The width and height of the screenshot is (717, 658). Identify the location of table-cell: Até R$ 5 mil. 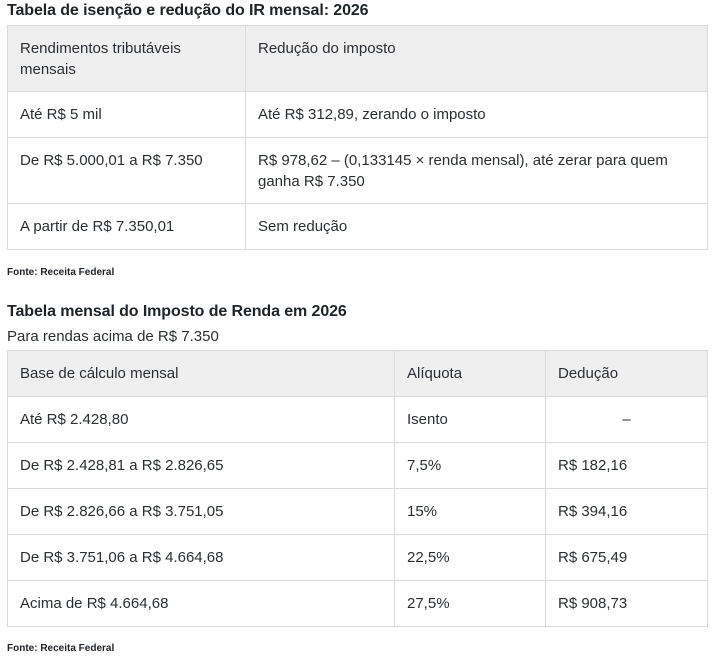
(126, 114).